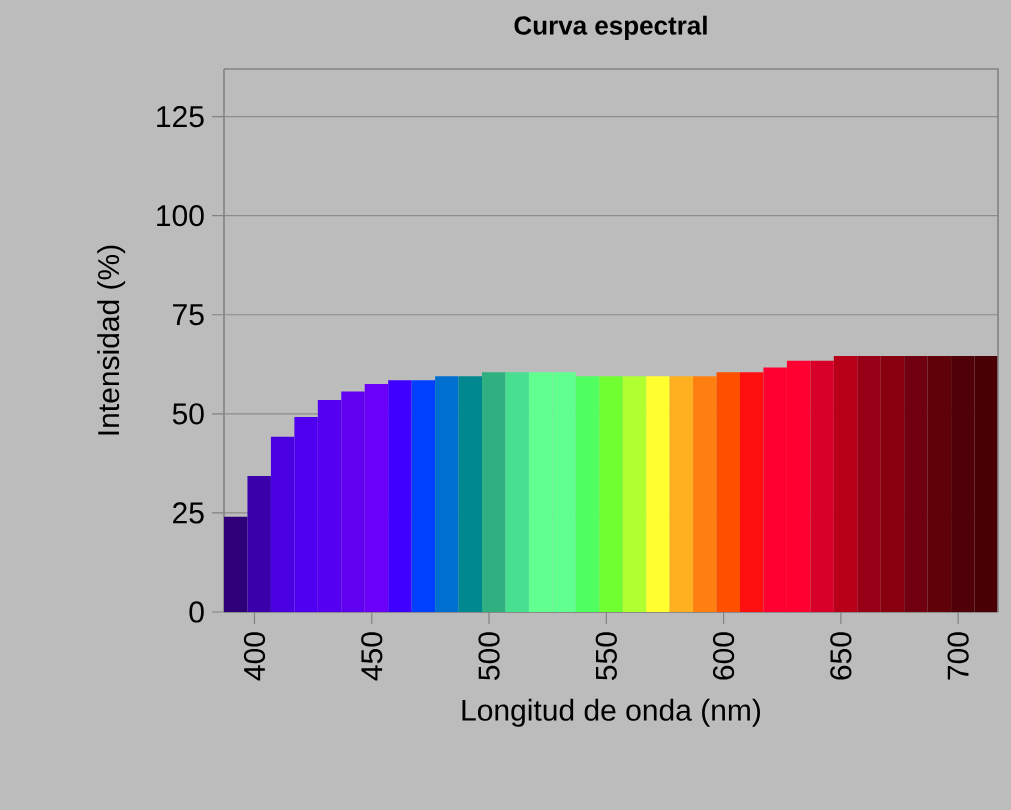  Describe the element at coordinates (489, 656) in the screenshot. I see `x-tick-label: 500` at that location.